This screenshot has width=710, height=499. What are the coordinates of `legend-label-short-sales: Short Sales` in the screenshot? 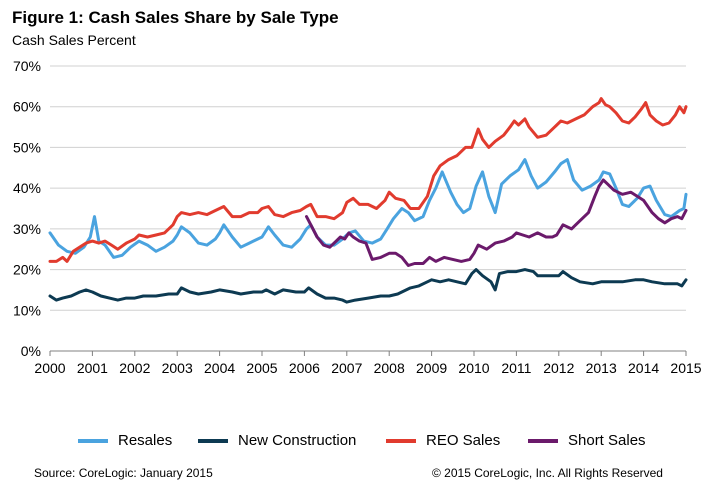 It's located at (607, 440).